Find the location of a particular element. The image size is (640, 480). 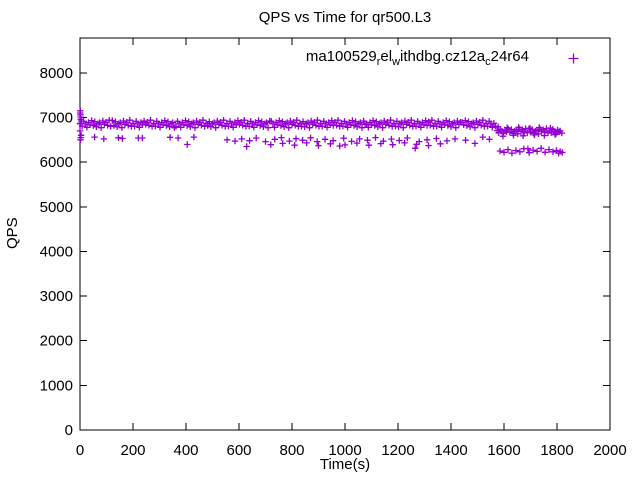

x-tick-label: 1600 is located at coordinates (503, 450).